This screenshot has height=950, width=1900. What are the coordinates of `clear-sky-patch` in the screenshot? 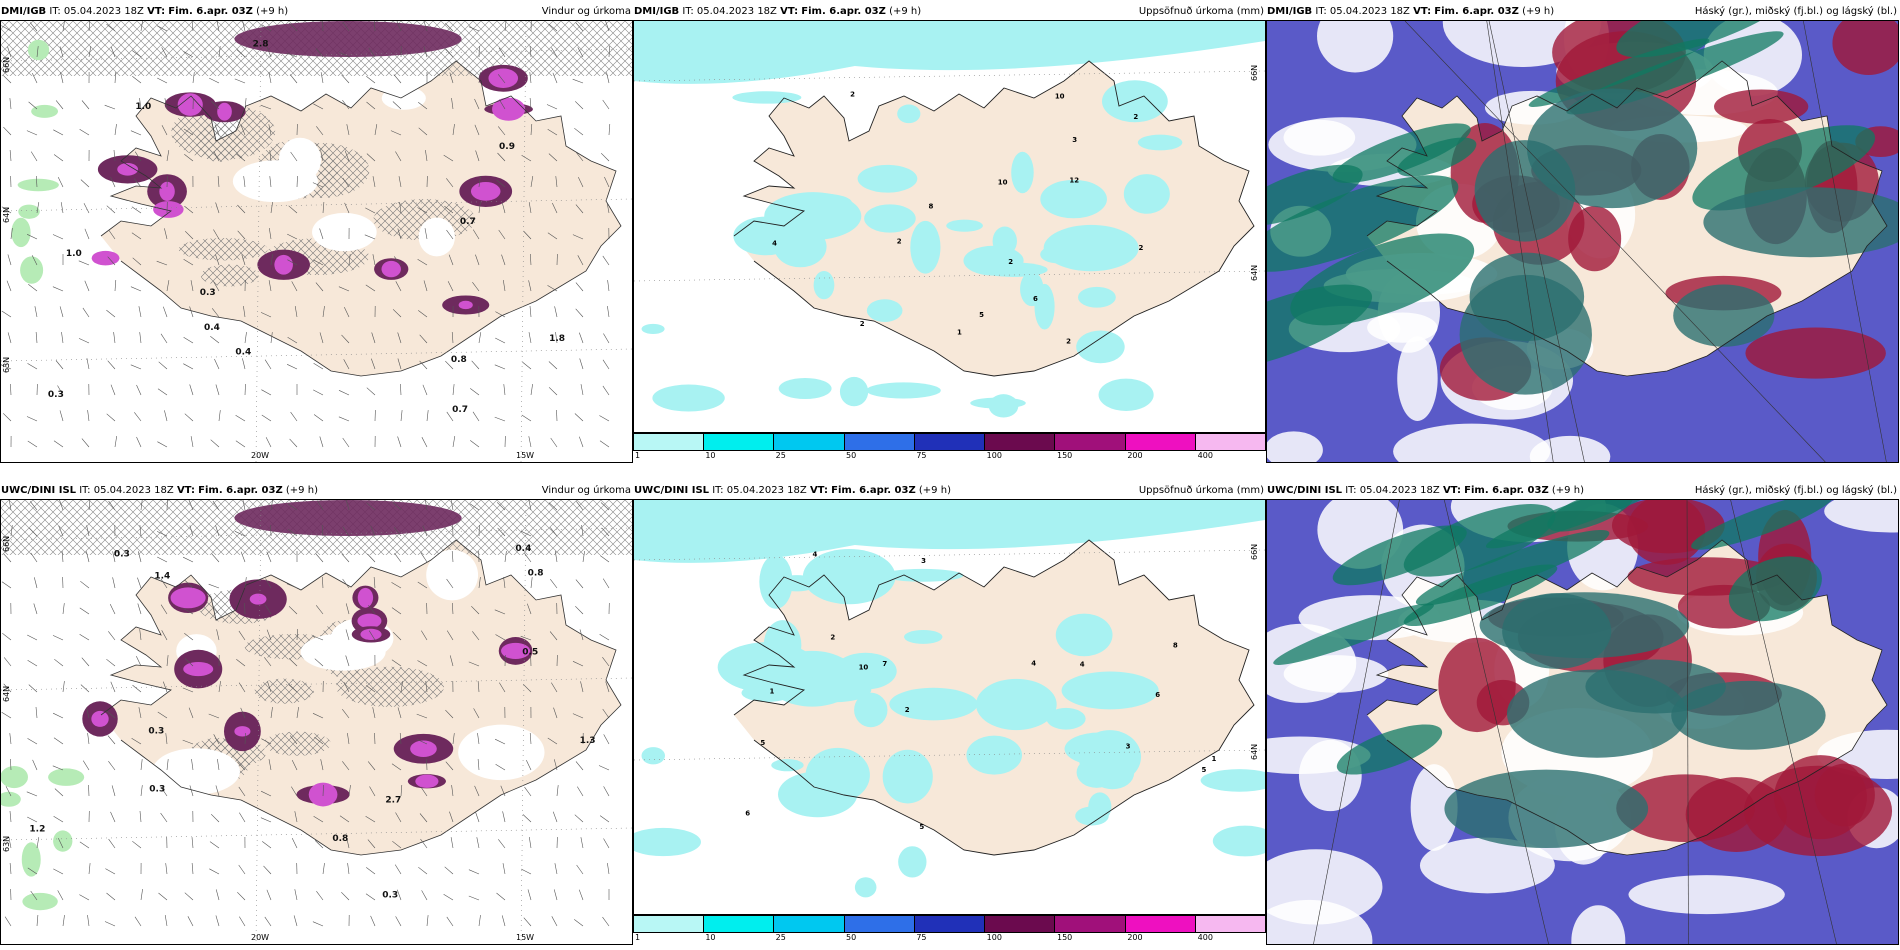 It's located at (1472, 442).